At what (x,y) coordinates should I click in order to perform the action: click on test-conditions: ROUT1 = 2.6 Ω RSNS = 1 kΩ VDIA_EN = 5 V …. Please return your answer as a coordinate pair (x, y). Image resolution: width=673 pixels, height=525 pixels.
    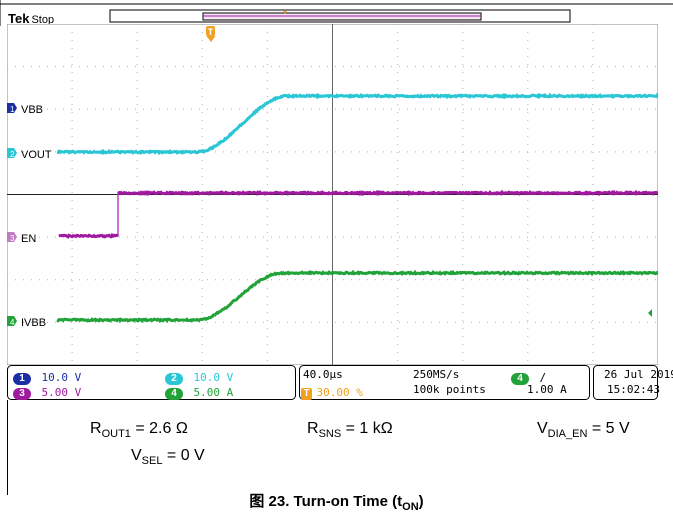
    Looking at the image, I should click on (336, 445).